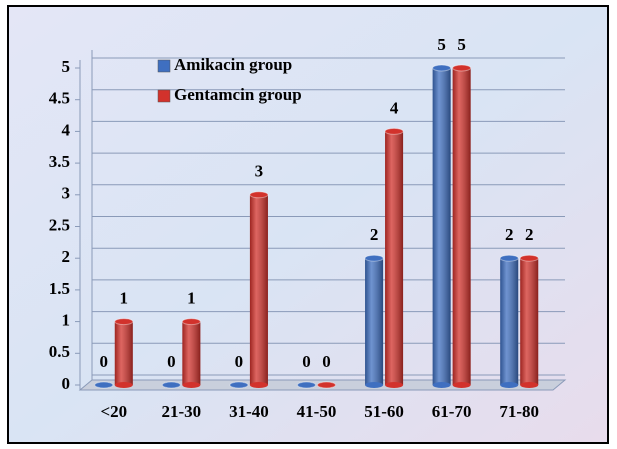 The width and height of the screenshot is (617, 449). I want to click on y-tick-label: 1.5, so click(59, 288).